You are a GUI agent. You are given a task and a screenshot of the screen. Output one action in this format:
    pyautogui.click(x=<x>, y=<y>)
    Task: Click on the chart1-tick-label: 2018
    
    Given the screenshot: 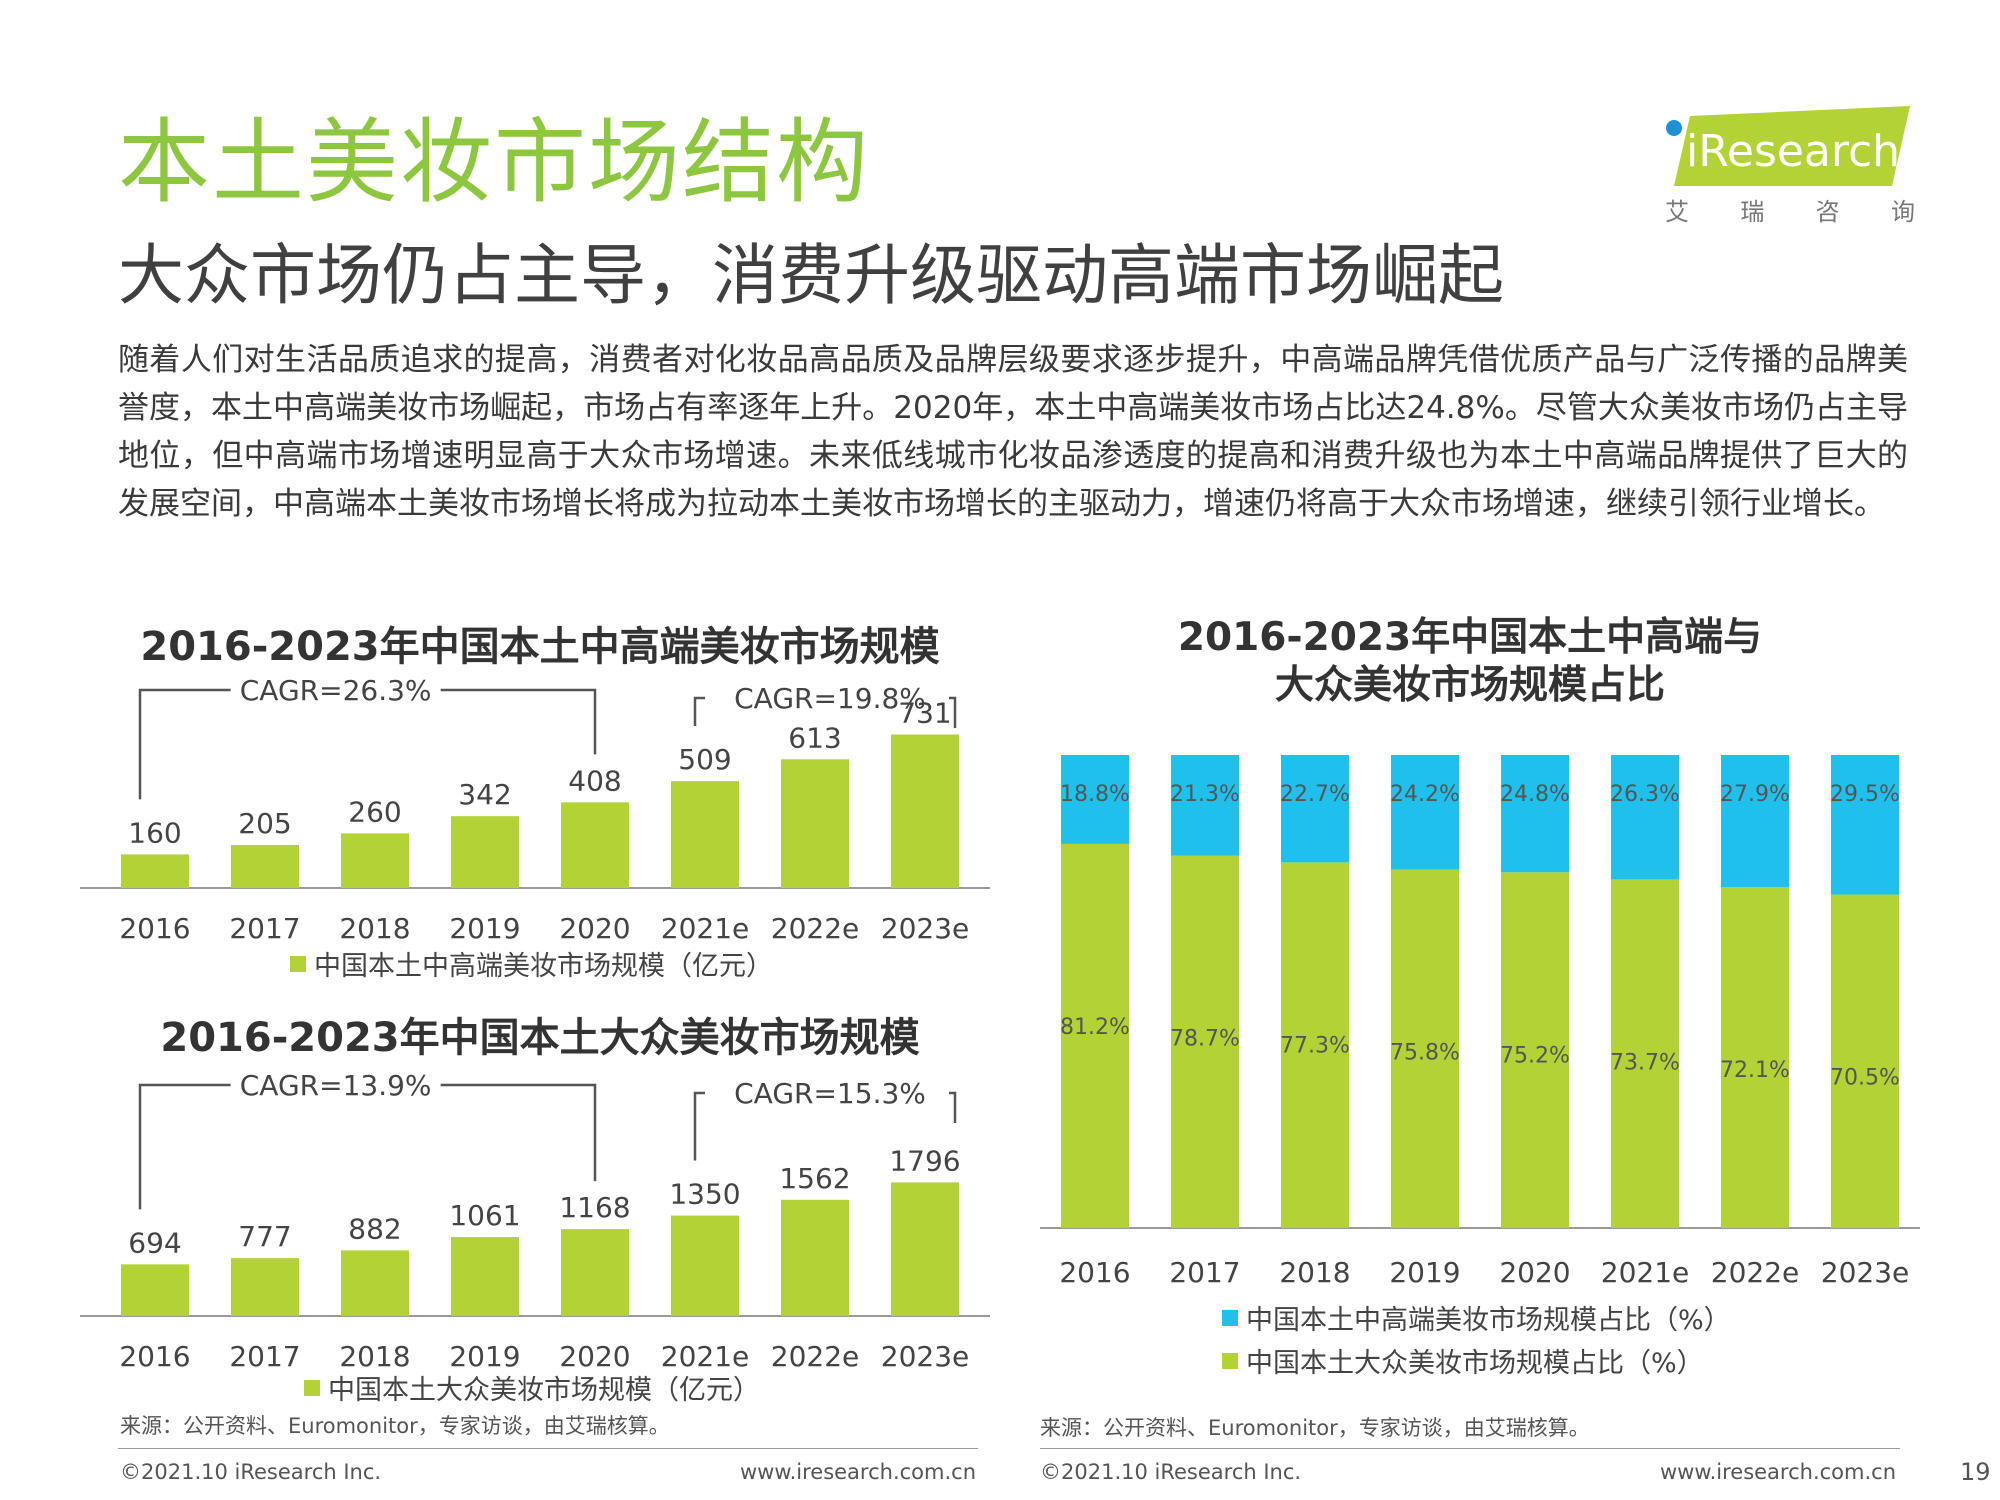 What is the action you would take?
    pyautogui.click(x=374, y=928)
    